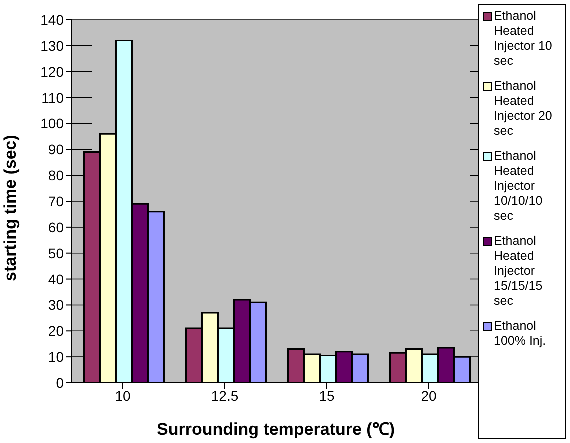 The height and width of the screenshot is (443, 570). I want to click on legend-label: Ethanol 100% Inj., so click(521, 334).